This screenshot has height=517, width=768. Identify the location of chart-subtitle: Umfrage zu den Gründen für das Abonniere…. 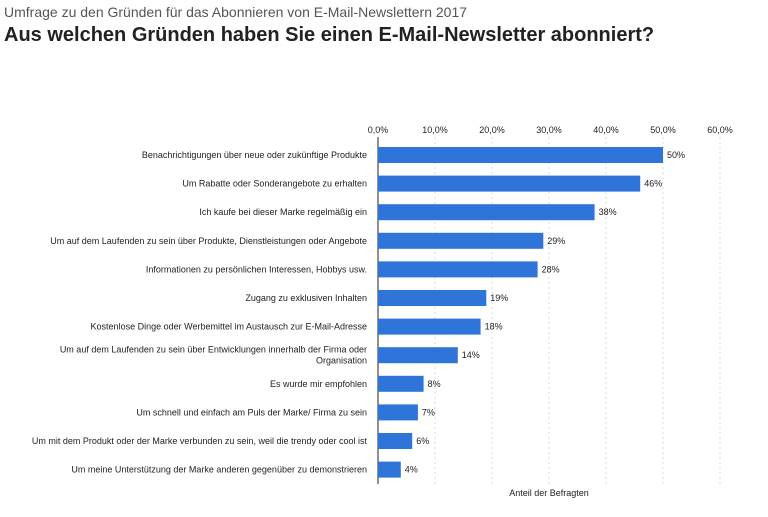
(236, 12).